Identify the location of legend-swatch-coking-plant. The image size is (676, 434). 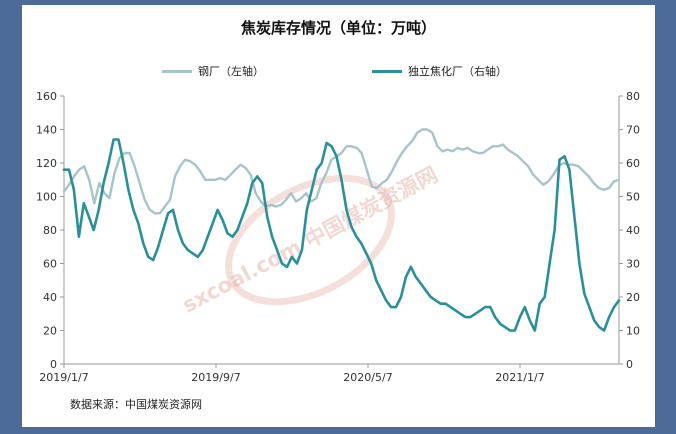
(387, 71).